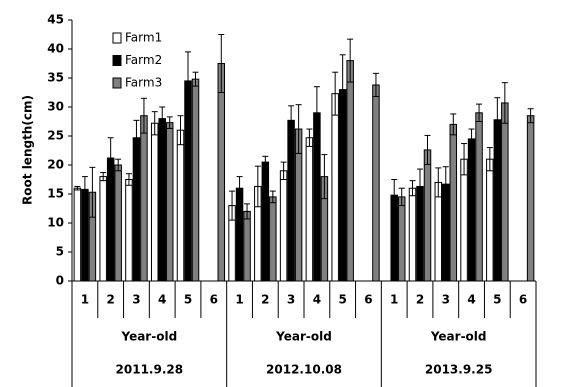 Image resolution: width=570 pixels, height=387 pixels. What do you see at coordinates (55, 194) in the screenshot?
I see `y-tick-label: 15` at bounding box center [55, 194].